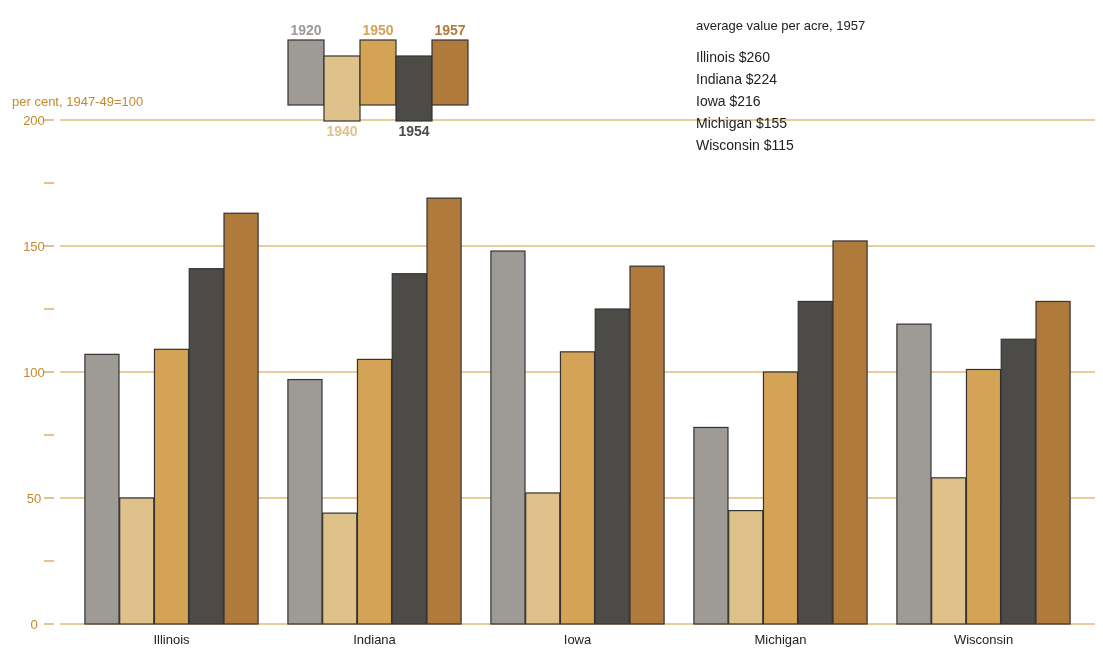 The width and height of the screenshot is (1103, 662). Describe the element at coordinates (342, 131) in the screenshot. I see `text: 1940` at that location.